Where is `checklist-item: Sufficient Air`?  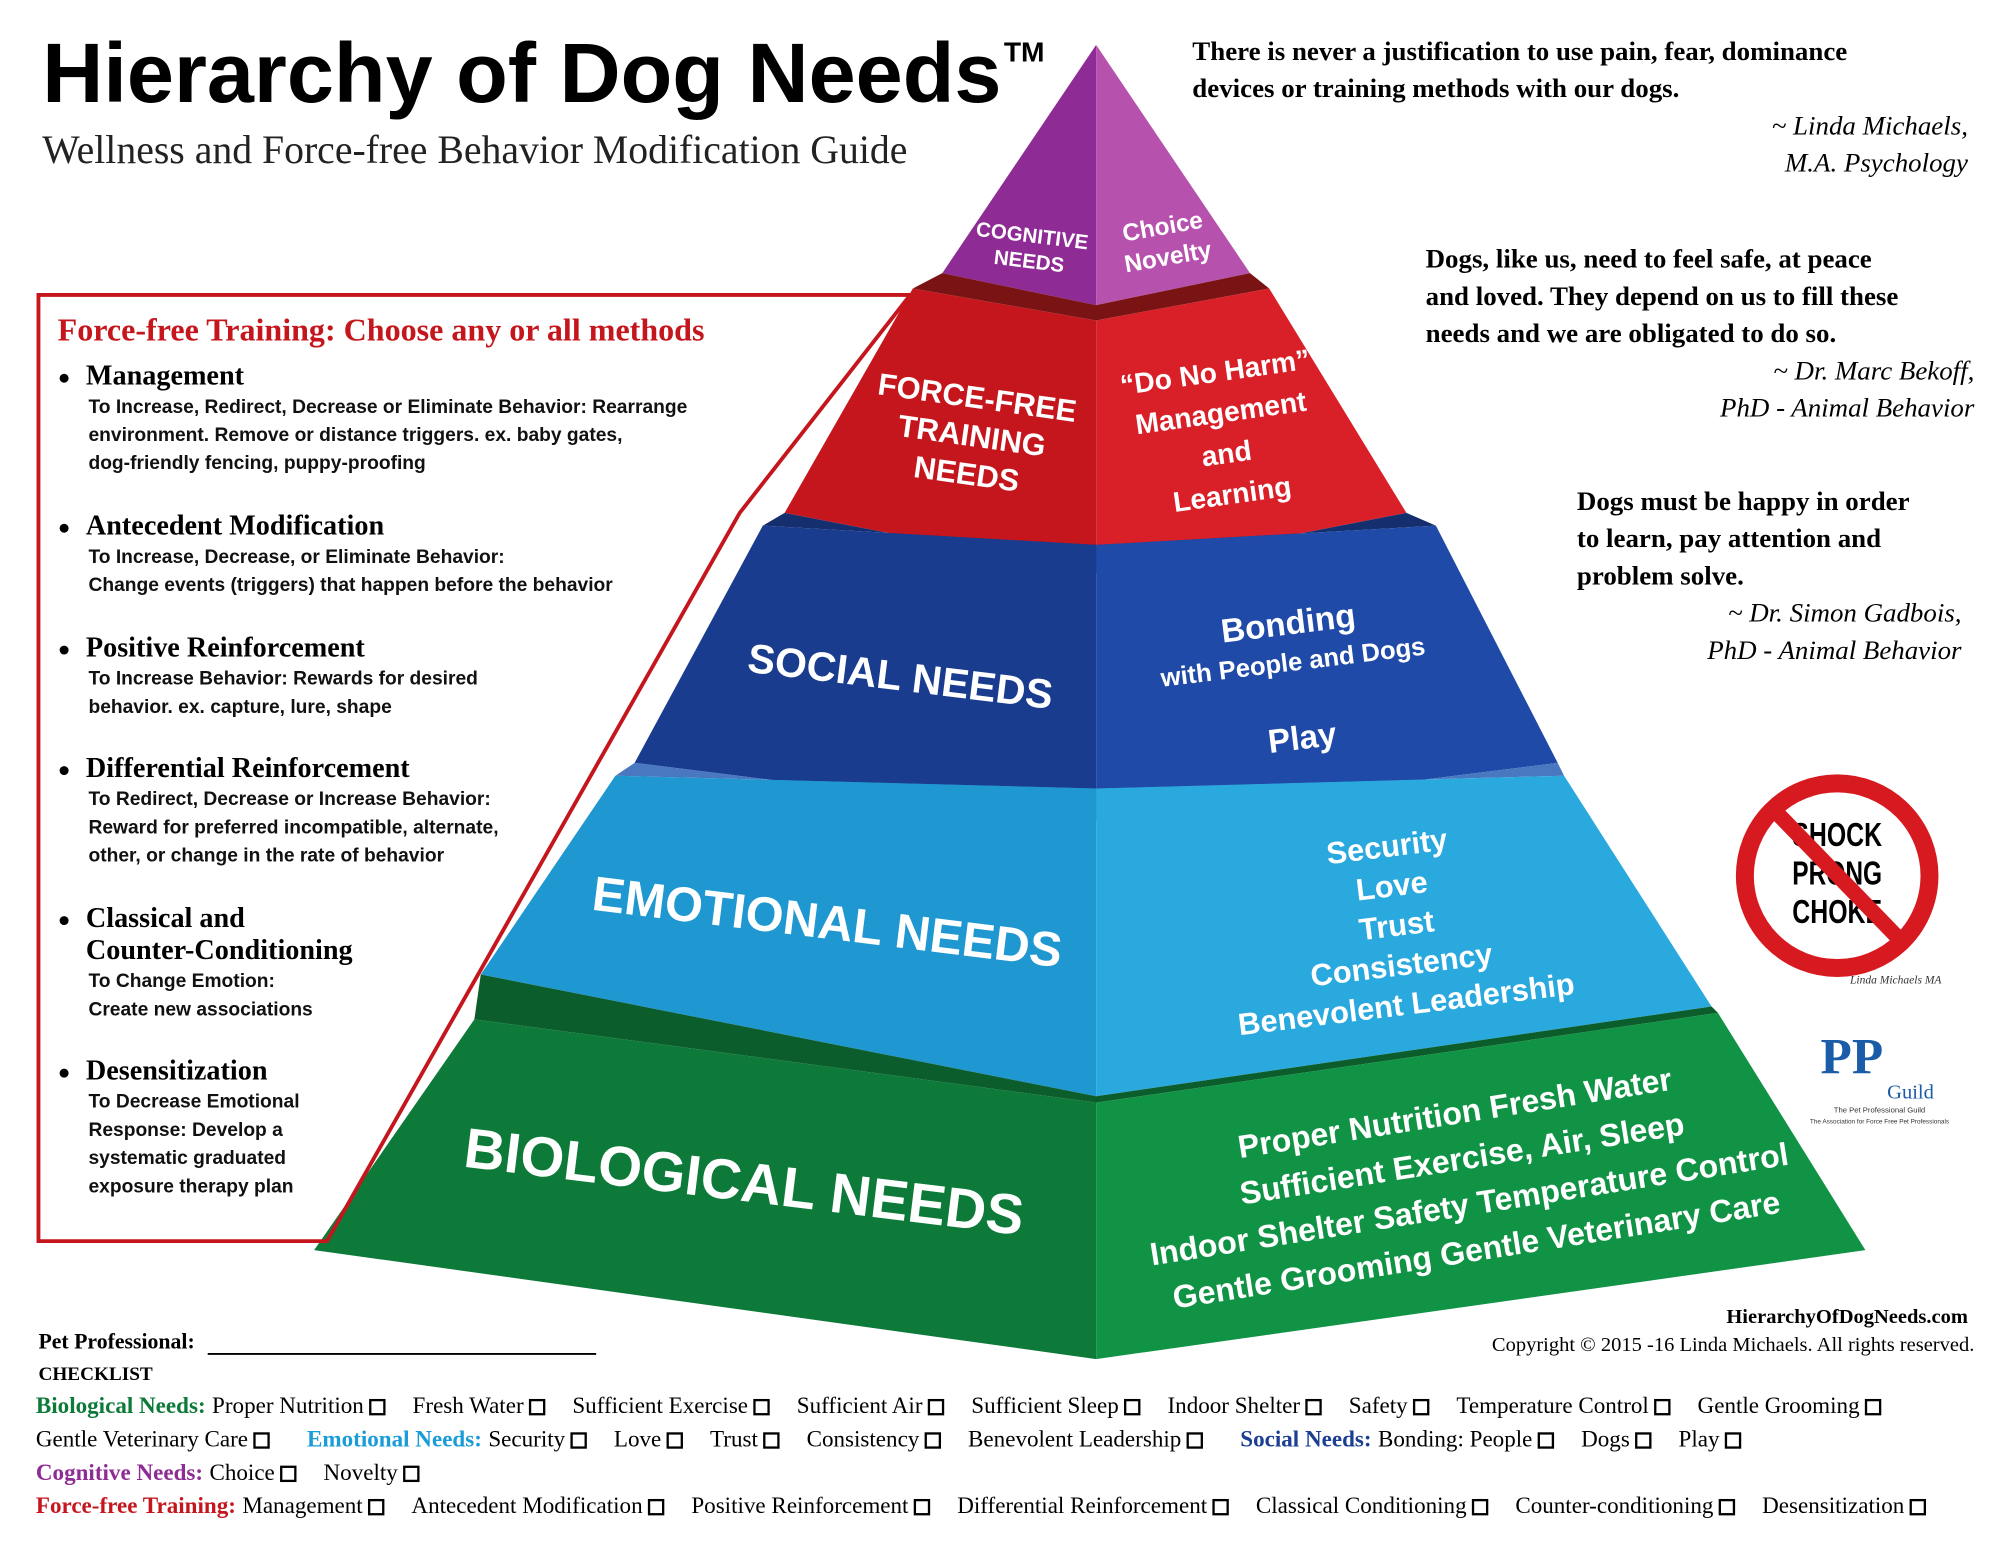
checklist-item: Sufficient Air is located at coordinates (860, 1405).